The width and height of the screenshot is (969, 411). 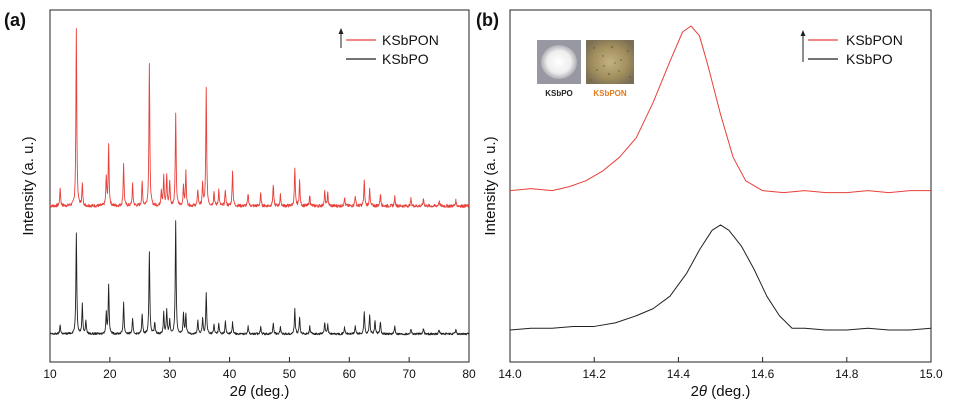 What do you see at coordinates (230, 374) in the screenshot?
I see `x-tick-label: 40` at bounding box center [230, 374].